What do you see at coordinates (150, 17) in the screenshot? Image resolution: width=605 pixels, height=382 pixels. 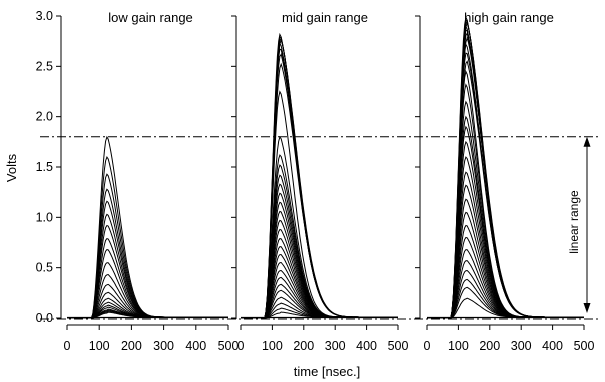 I see `panel-title: low gain range` at bounding box center [150, 17].